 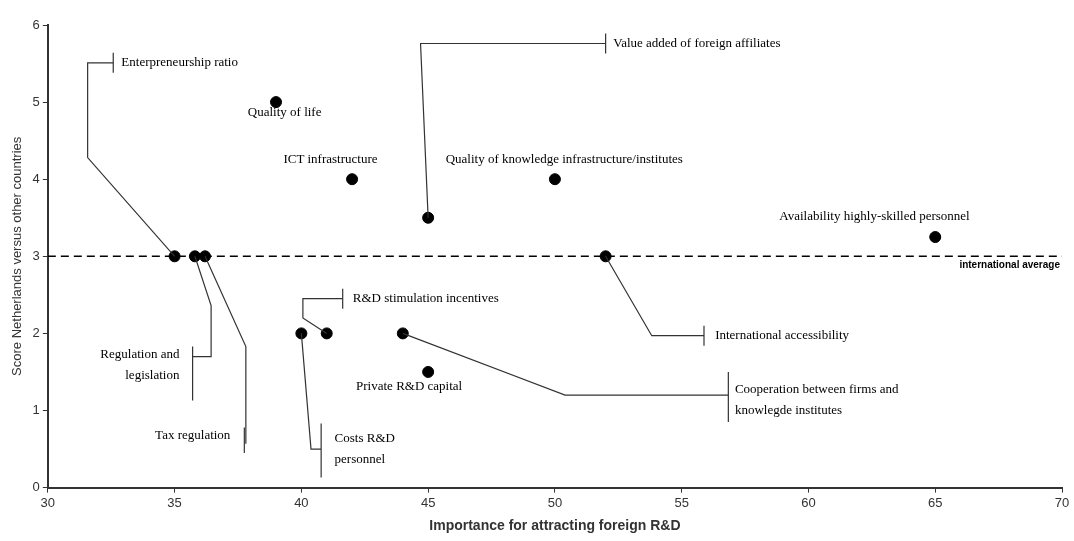 What do you see at coordinates (935, 502) in the screenshot?
I see `x-tick-label: 65` at bounding box center [935, 502].